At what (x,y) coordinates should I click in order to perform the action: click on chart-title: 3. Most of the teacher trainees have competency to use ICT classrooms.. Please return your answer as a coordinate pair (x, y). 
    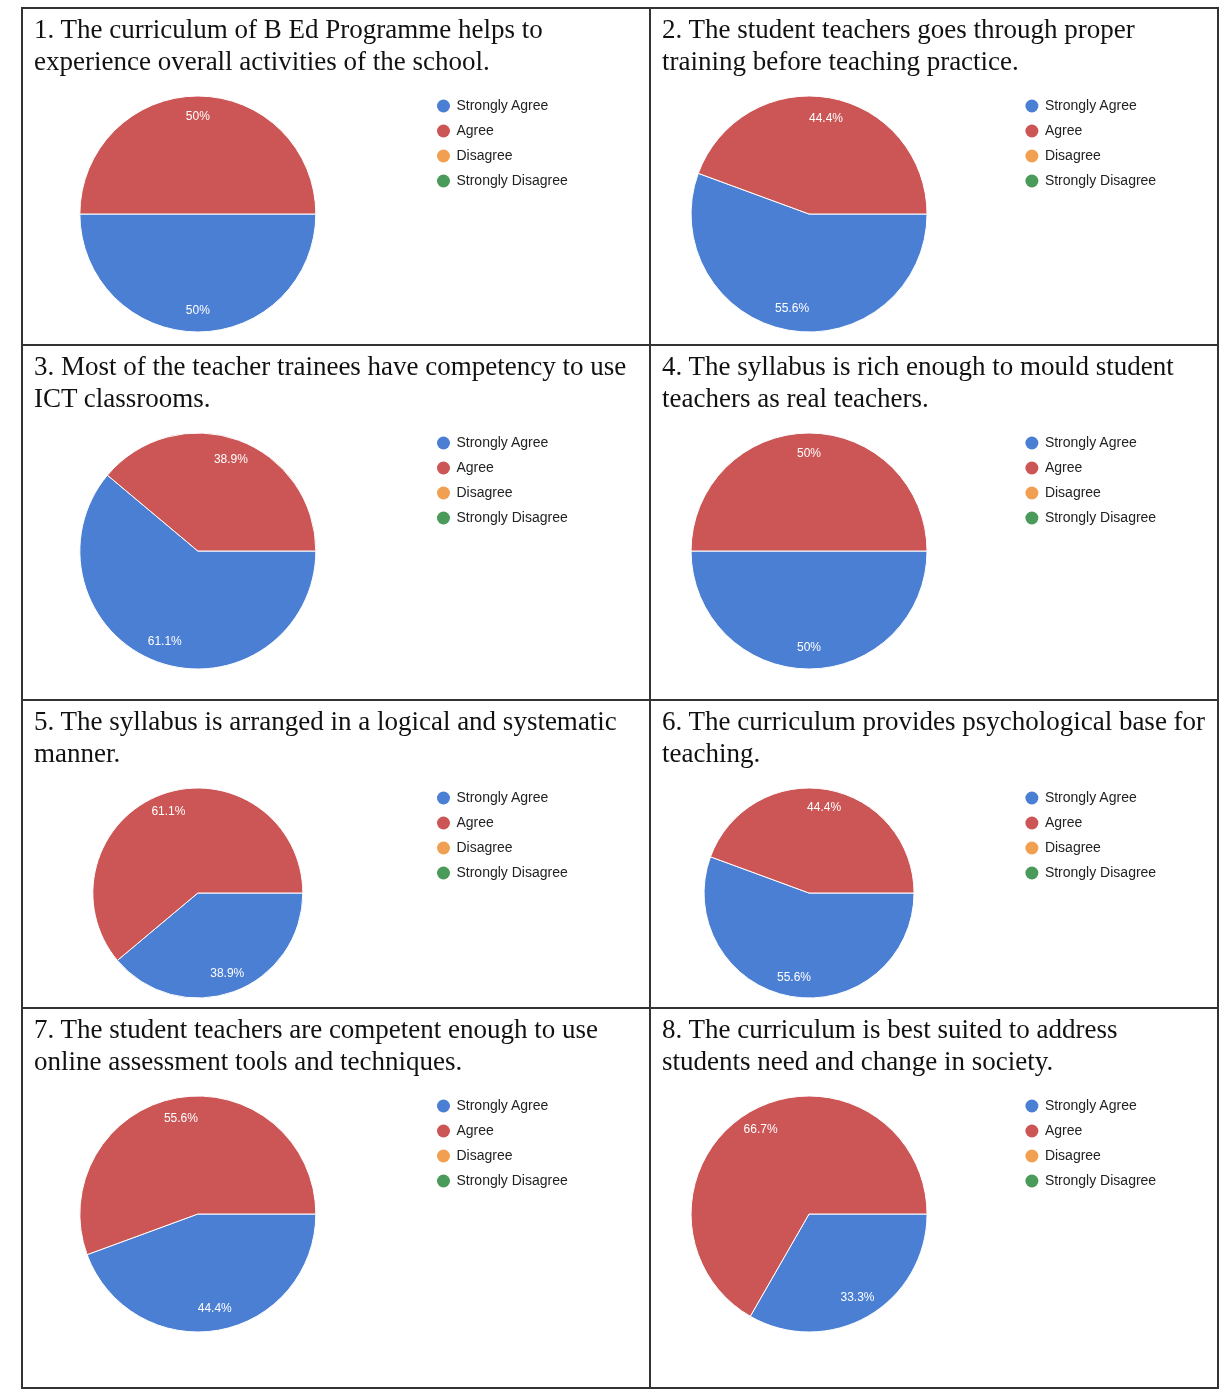
    Looking at the image, I should click on (330, 382).